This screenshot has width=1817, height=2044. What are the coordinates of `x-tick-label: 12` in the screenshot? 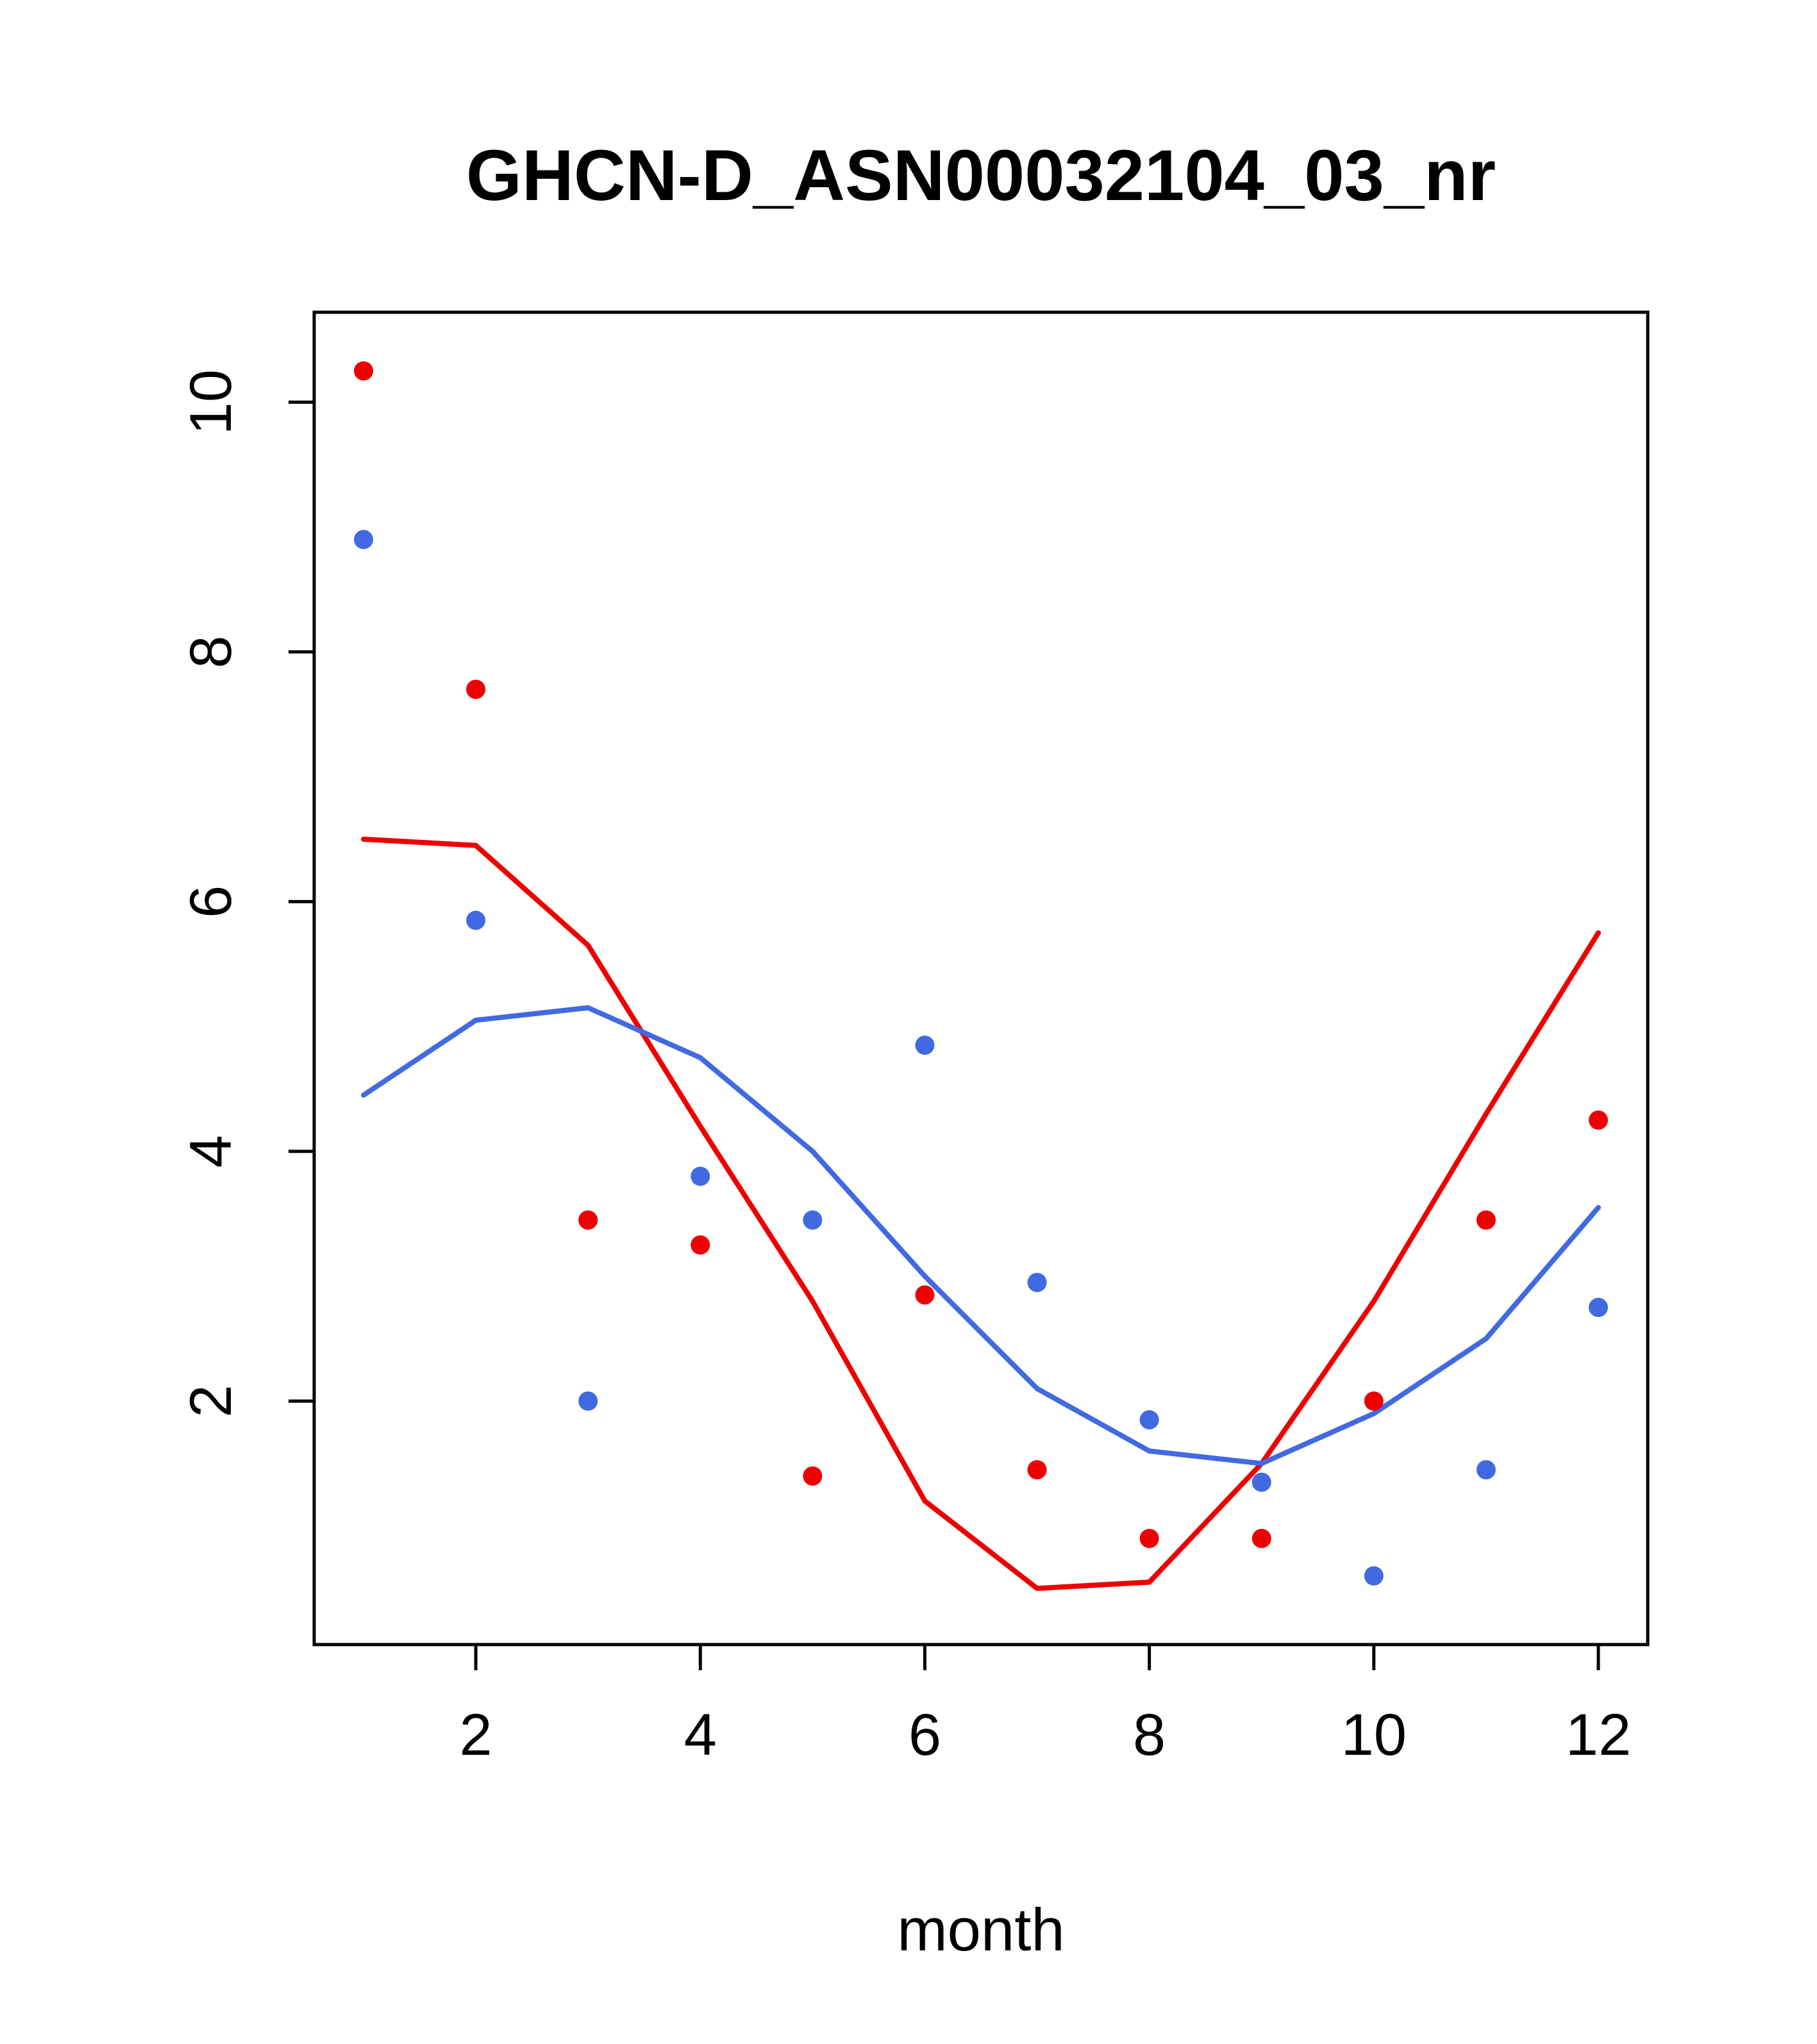 It's located at (1598, 1735).